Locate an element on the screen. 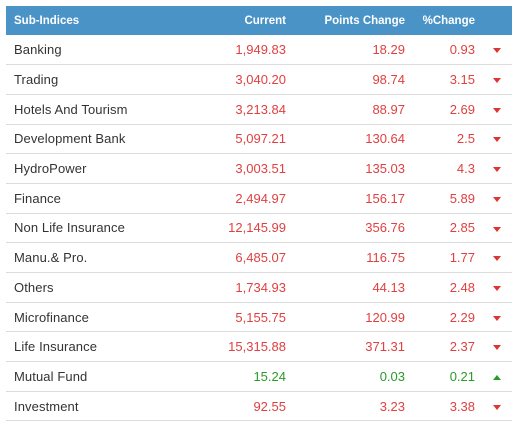  sub-index-name: Investment is located at coordinates (46, 406).